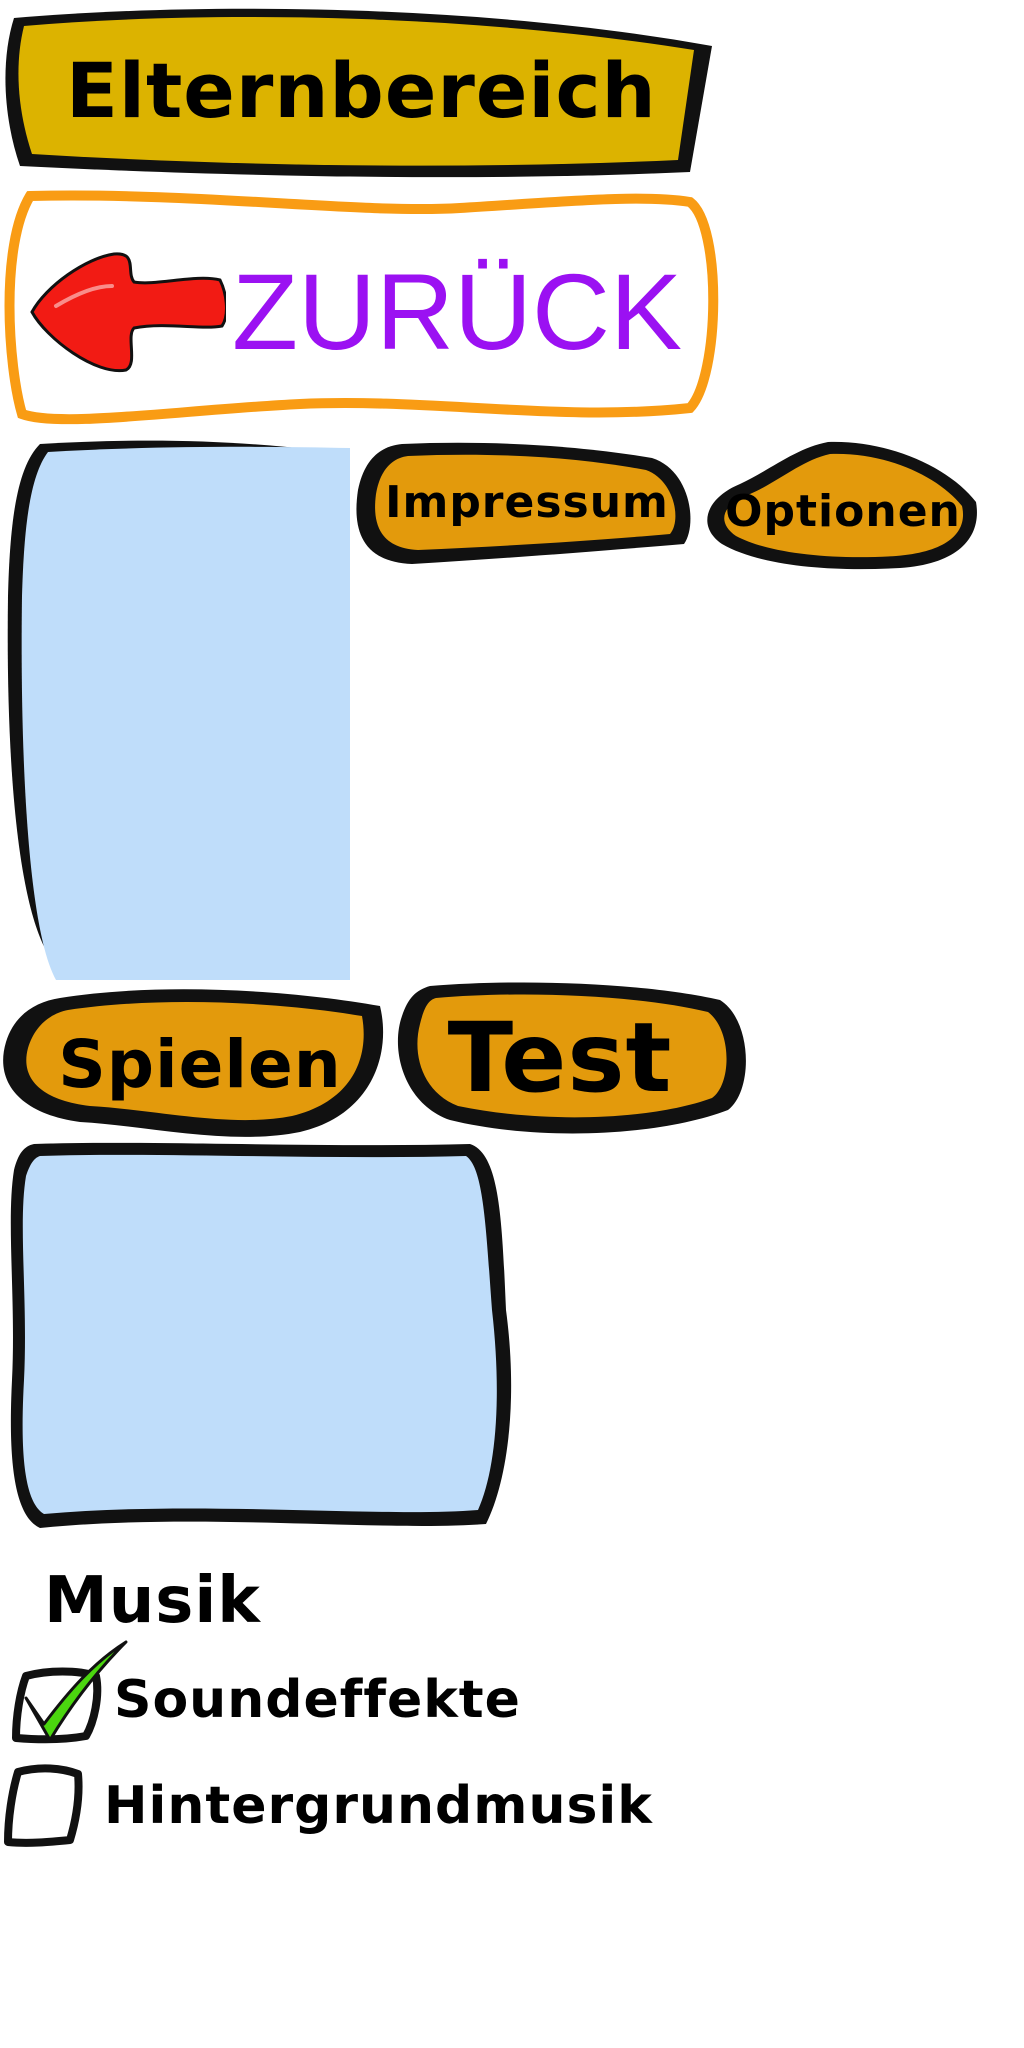 This screenshot has height=2048, width=1024. I want to click on back-button-label: ZURÜCK, so click(457, 311).